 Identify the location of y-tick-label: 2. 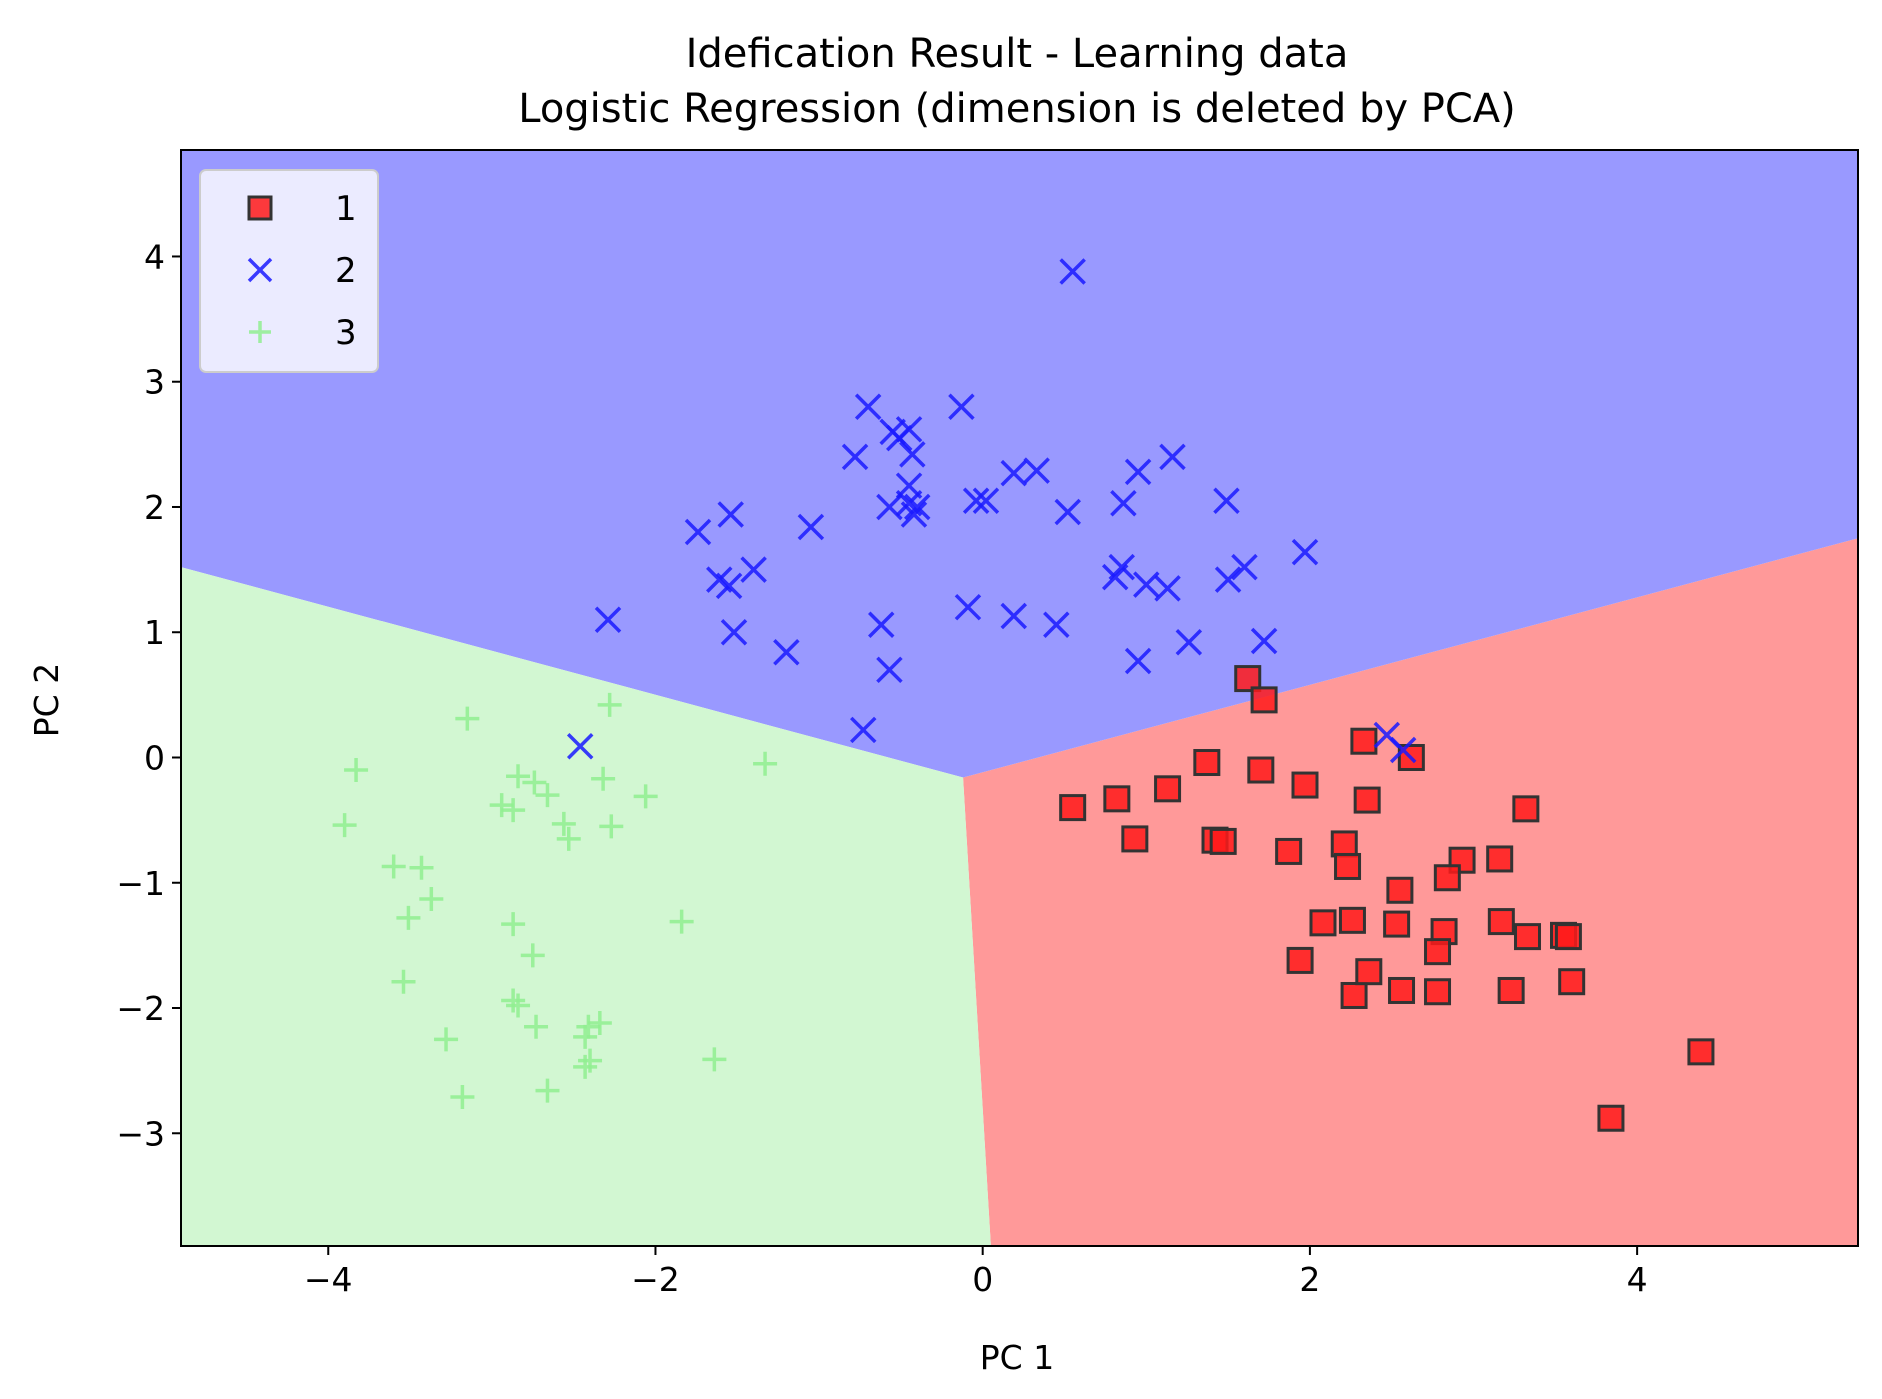
(154, 507).